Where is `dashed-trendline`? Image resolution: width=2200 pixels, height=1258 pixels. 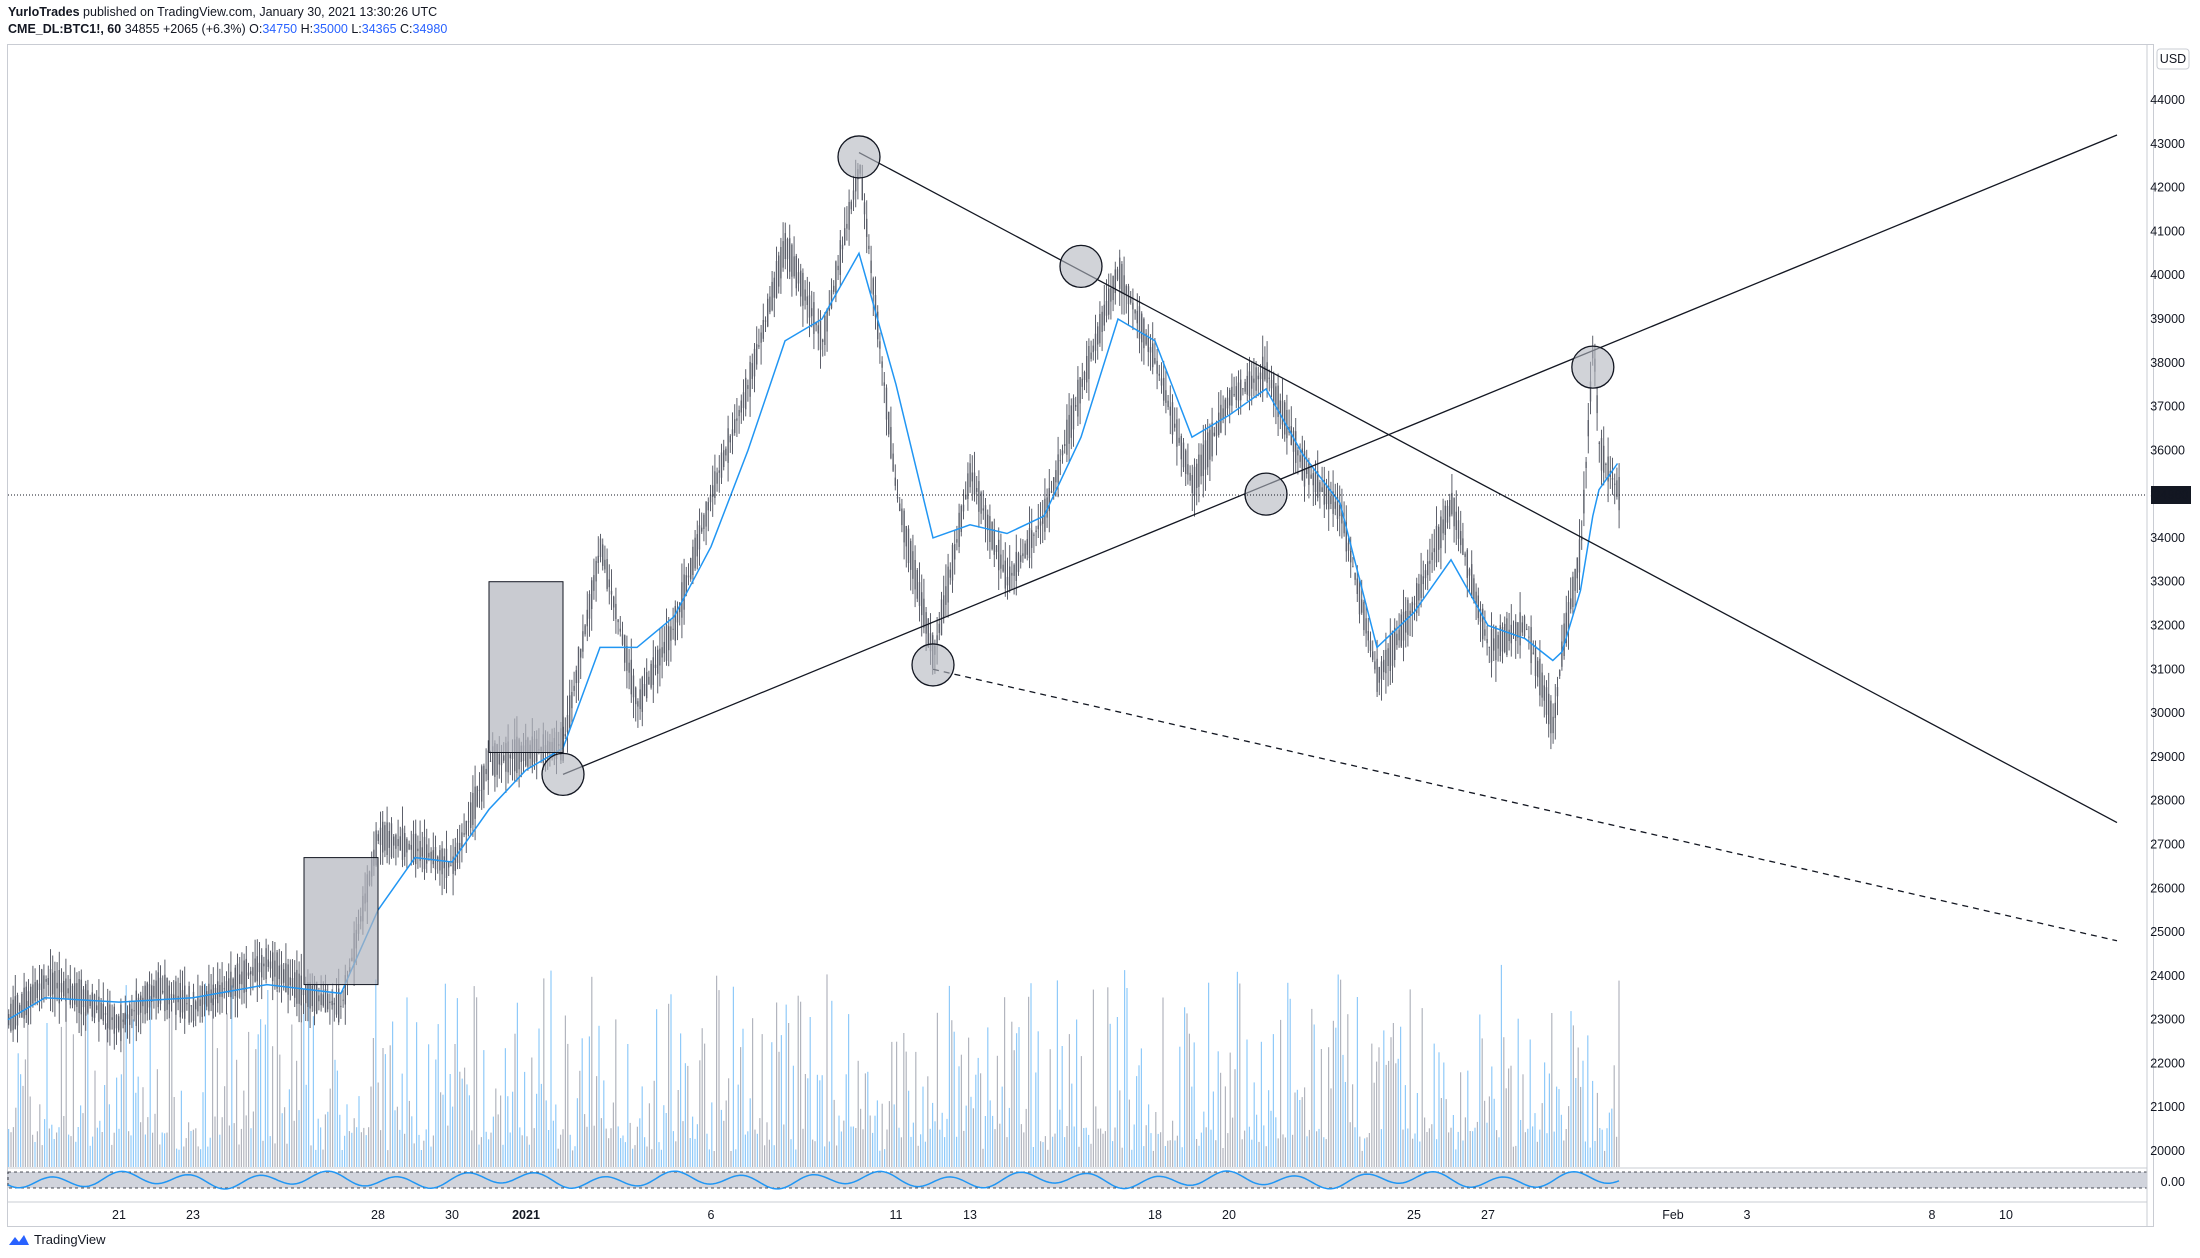 dashed-trendline is located at coordinates (1525, 805).